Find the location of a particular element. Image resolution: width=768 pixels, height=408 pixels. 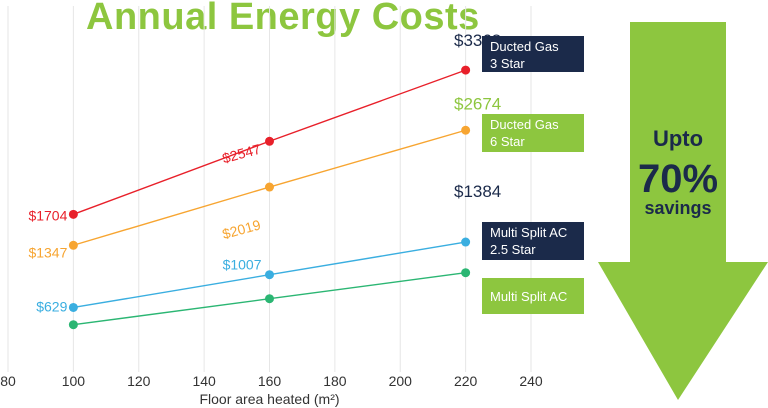

point-value-label: $2019 is located at coordinates (242, 229).